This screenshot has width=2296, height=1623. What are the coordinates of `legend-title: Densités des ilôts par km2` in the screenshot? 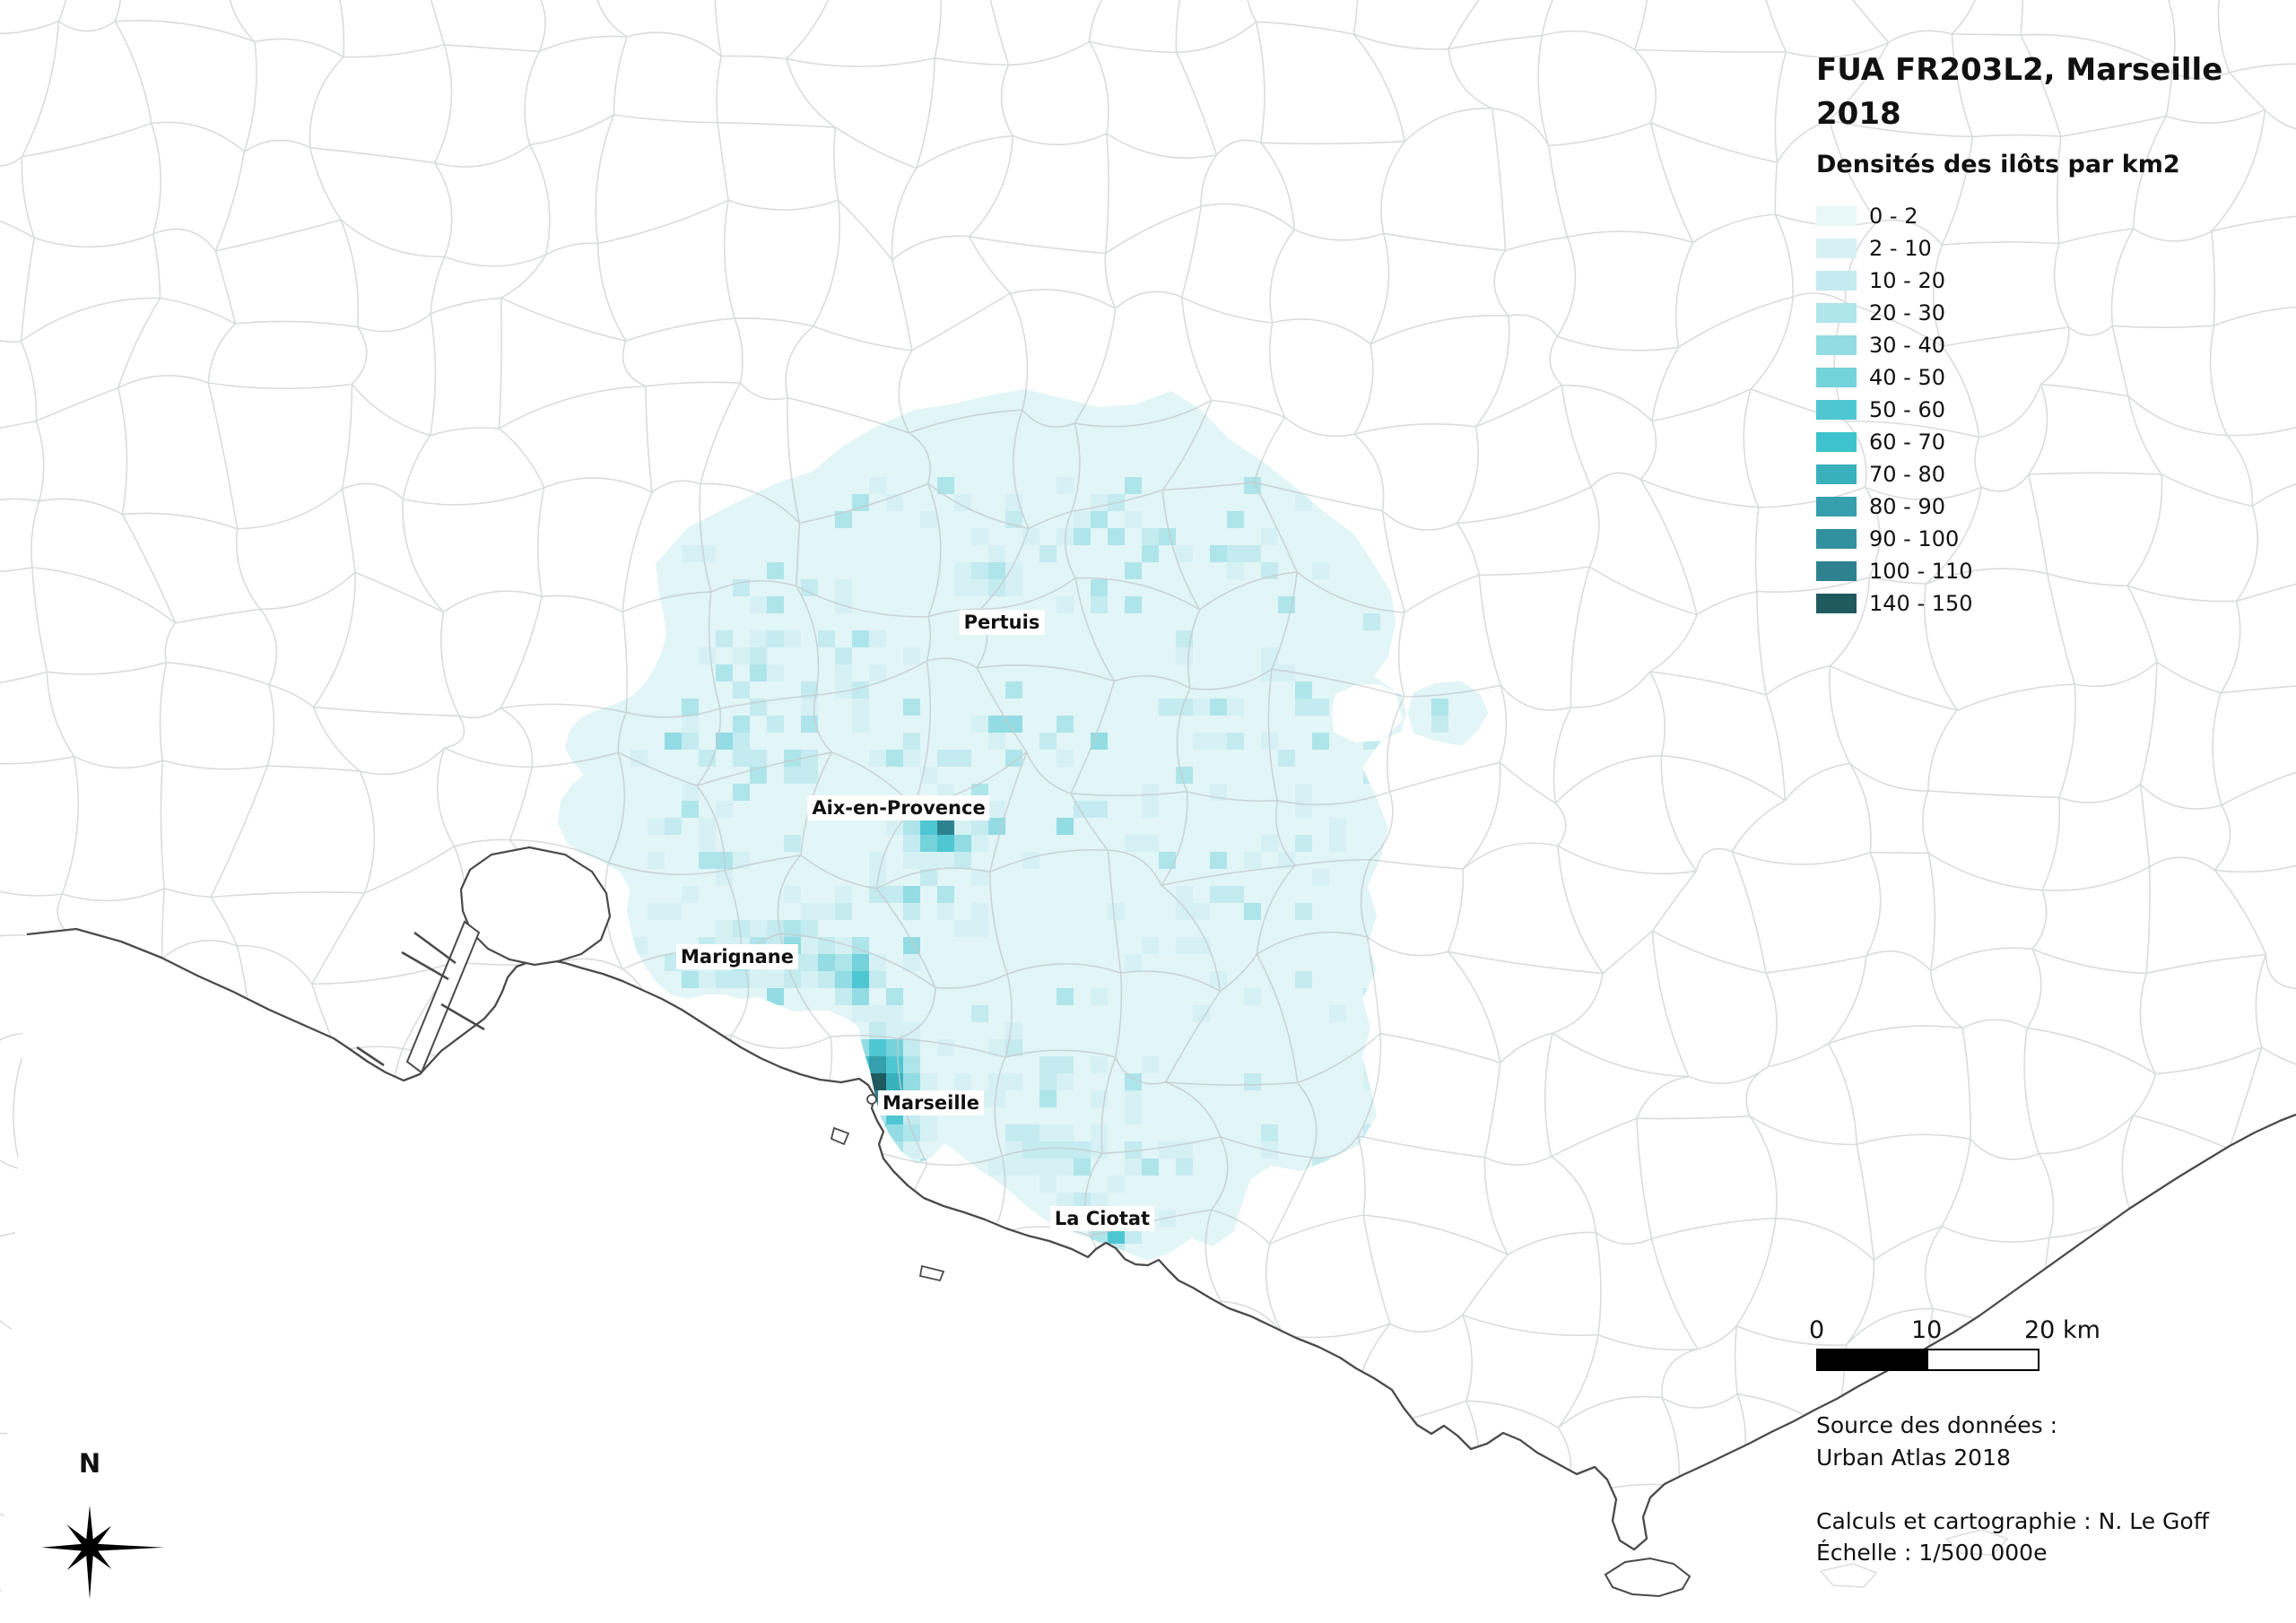 It's located at (1998, 164).